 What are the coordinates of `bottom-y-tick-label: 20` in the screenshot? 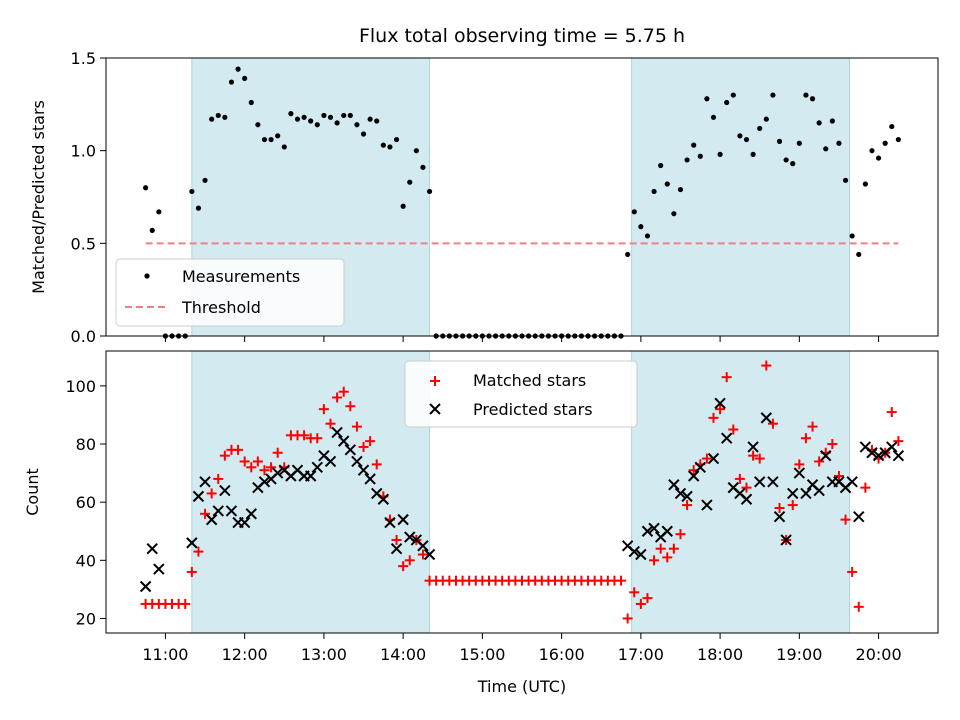 It's located at (86, 618).